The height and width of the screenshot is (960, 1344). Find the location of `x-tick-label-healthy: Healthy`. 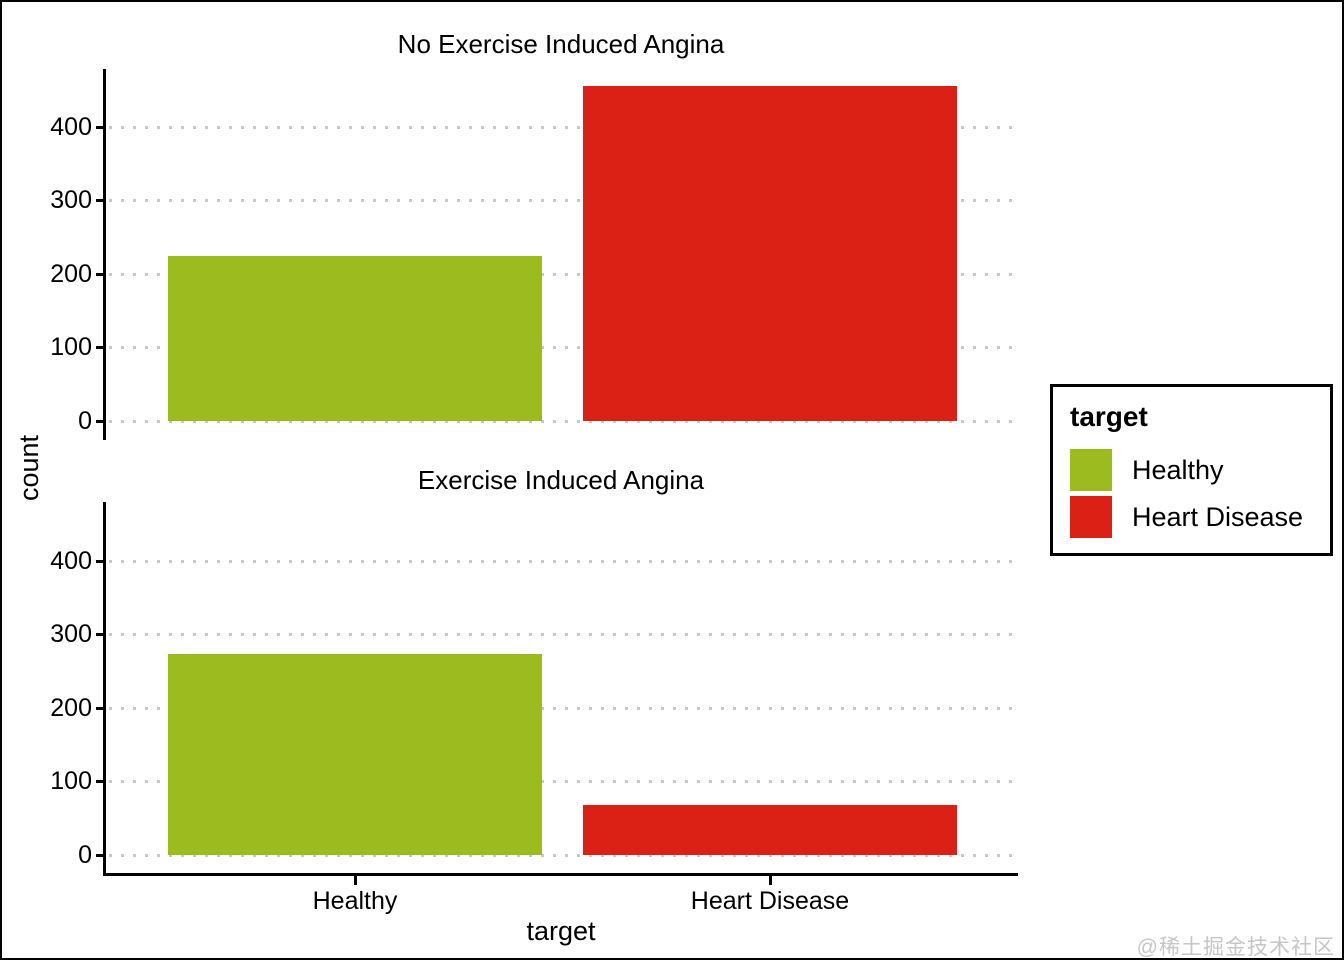

x-tick-label-healthy: Healthy is located at coordinates (355, 901).